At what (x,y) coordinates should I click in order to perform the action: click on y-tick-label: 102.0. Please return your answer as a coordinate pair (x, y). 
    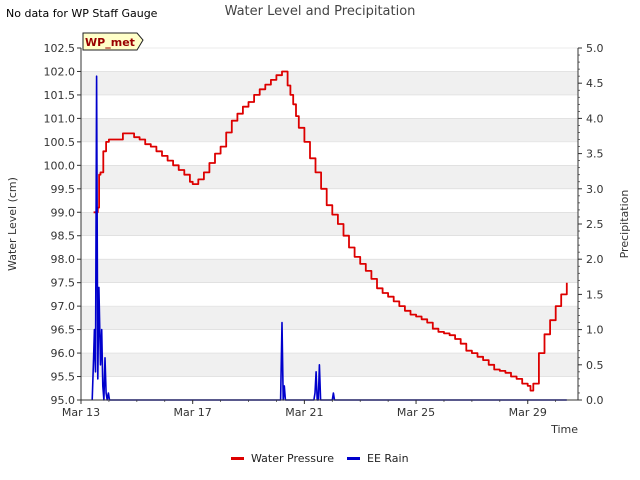
    Looking at the image, I should click on (60, 71).